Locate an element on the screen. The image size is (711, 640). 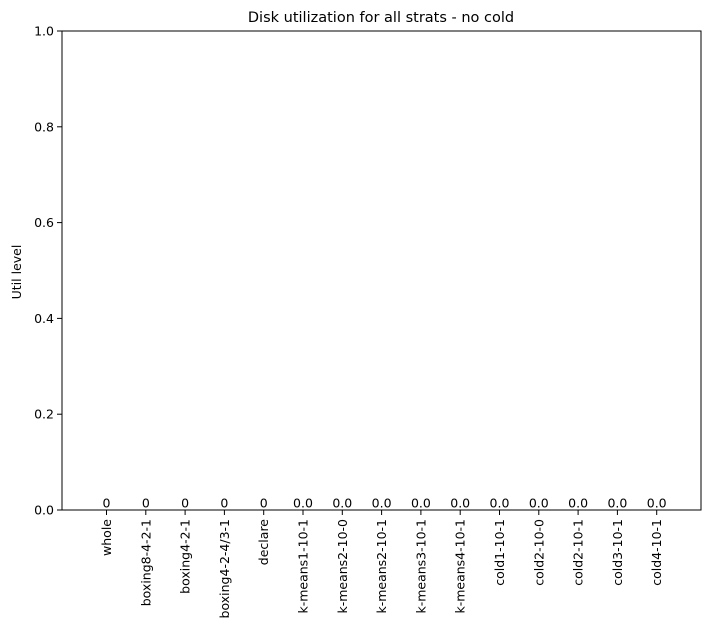
x-tick-label: boxing4-2-4/3-1 is located at coordinates (224, 568).